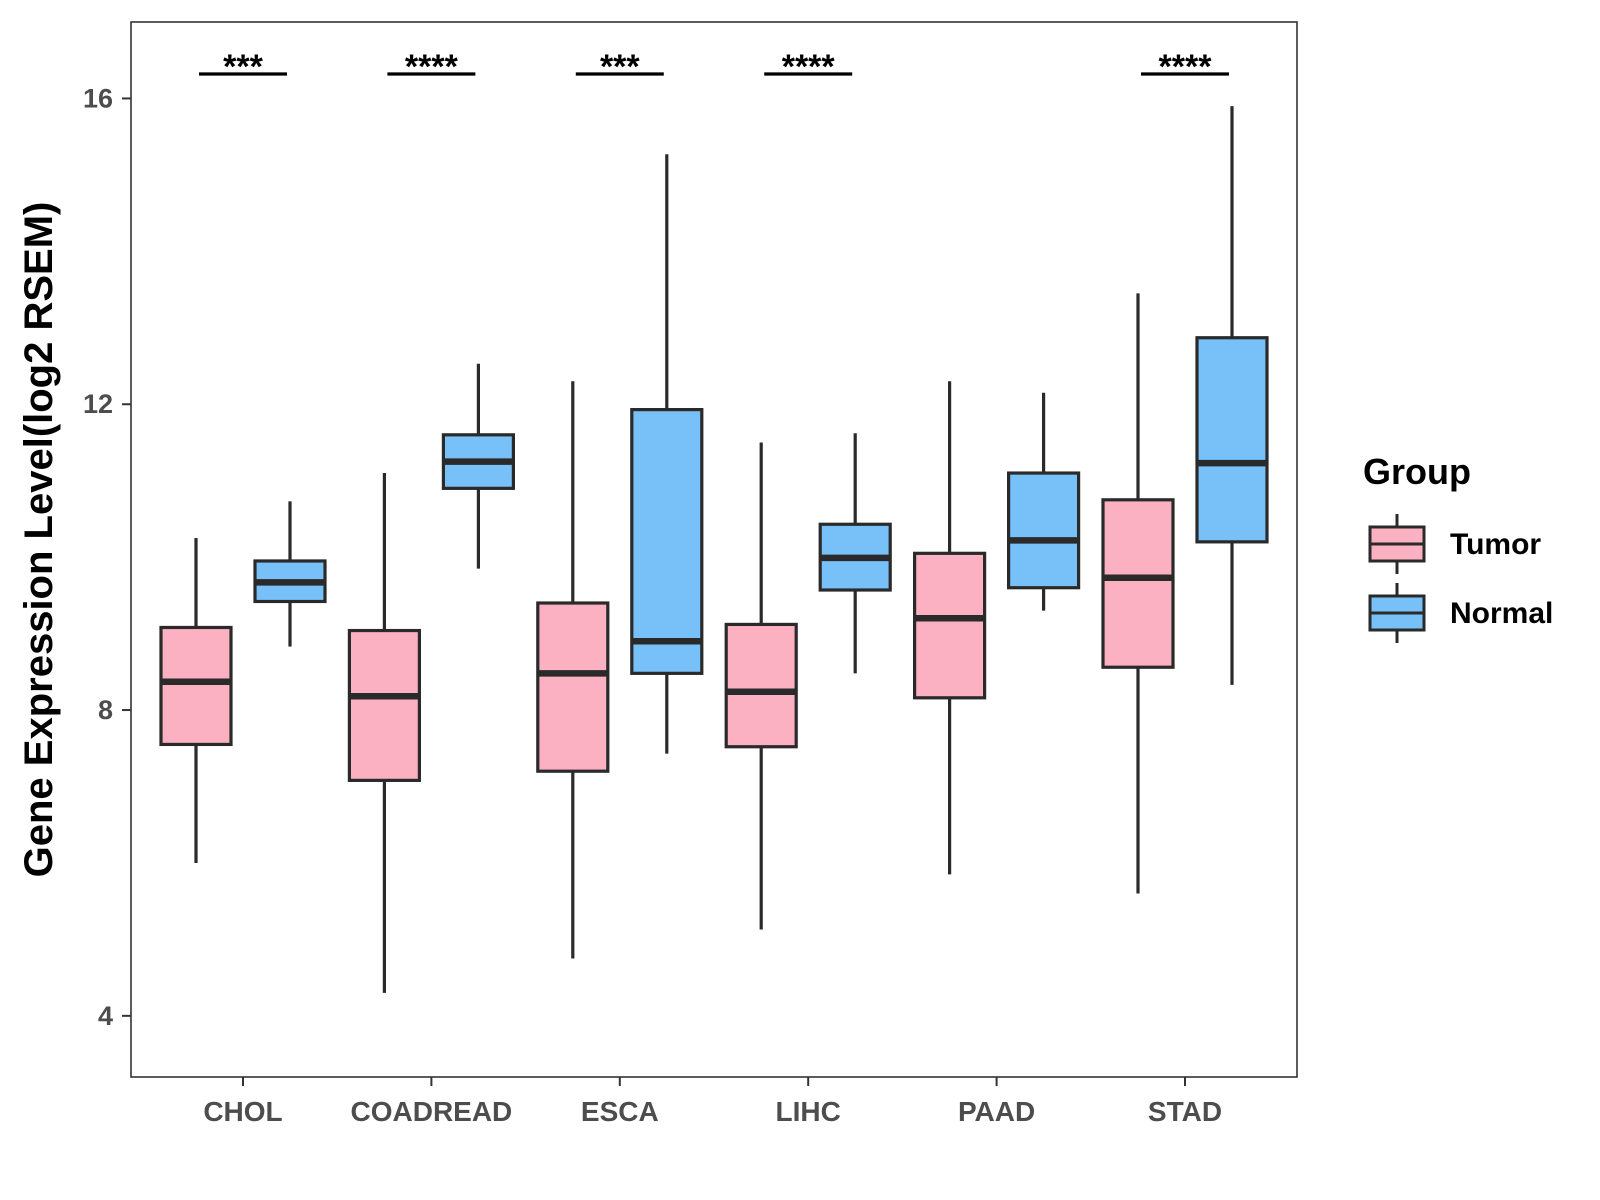 The width and height of the screenshot is (1600, 1200). I want to click on y-tick-label-8: 8, so click(105, 710).